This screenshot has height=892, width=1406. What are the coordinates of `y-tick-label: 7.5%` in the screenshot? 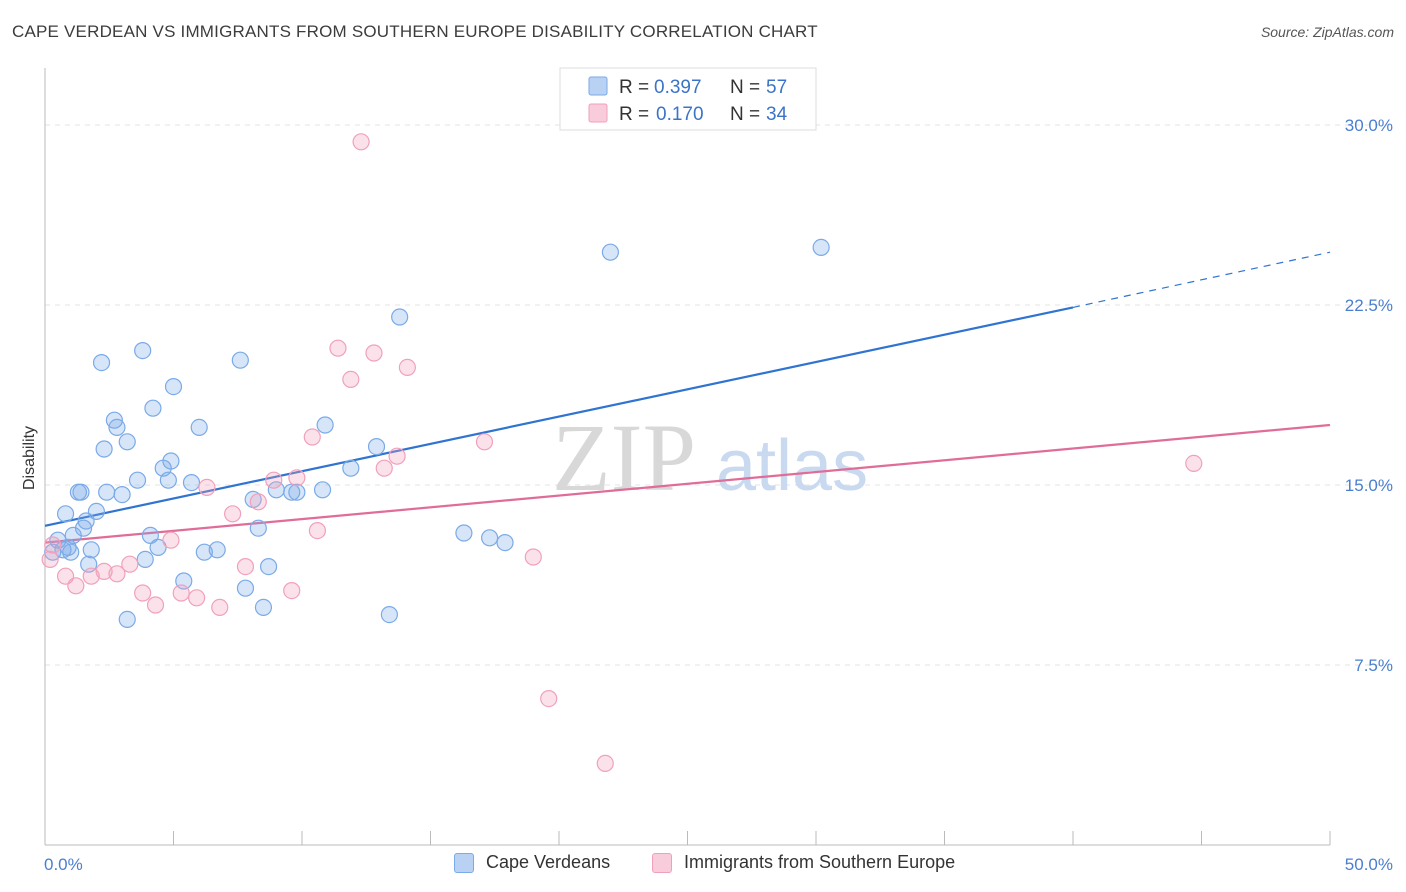 It's located at (1373, 665).